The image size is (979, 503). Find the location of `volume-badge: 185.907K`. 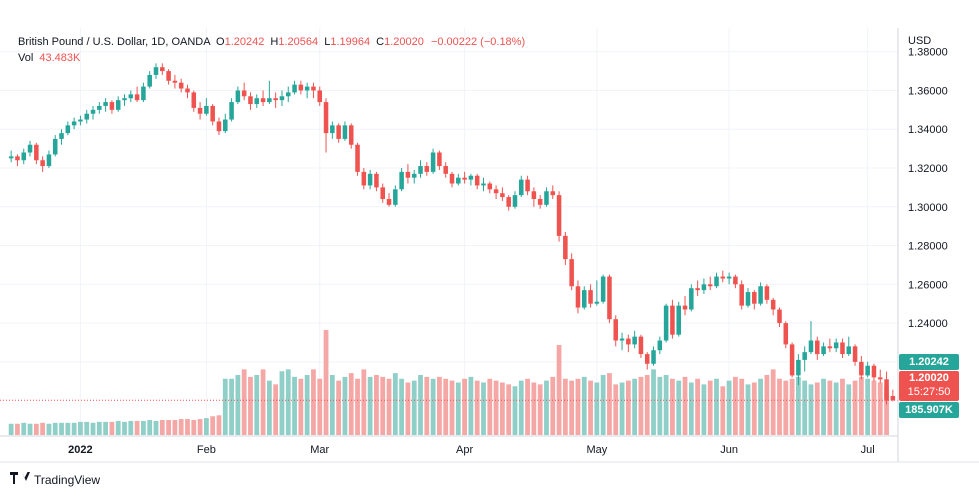

volume-badge: 185.907K is located at coordinates (929, 410).